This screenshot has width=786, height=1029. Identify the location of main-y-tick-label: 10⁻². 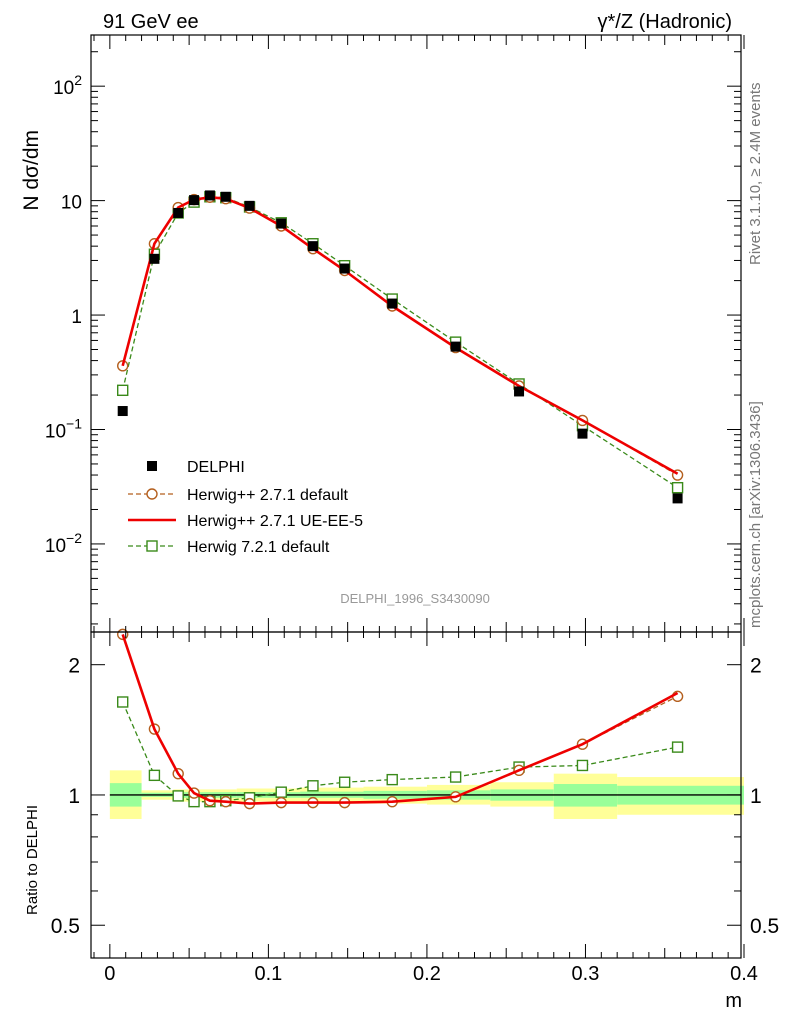
(63, 543).